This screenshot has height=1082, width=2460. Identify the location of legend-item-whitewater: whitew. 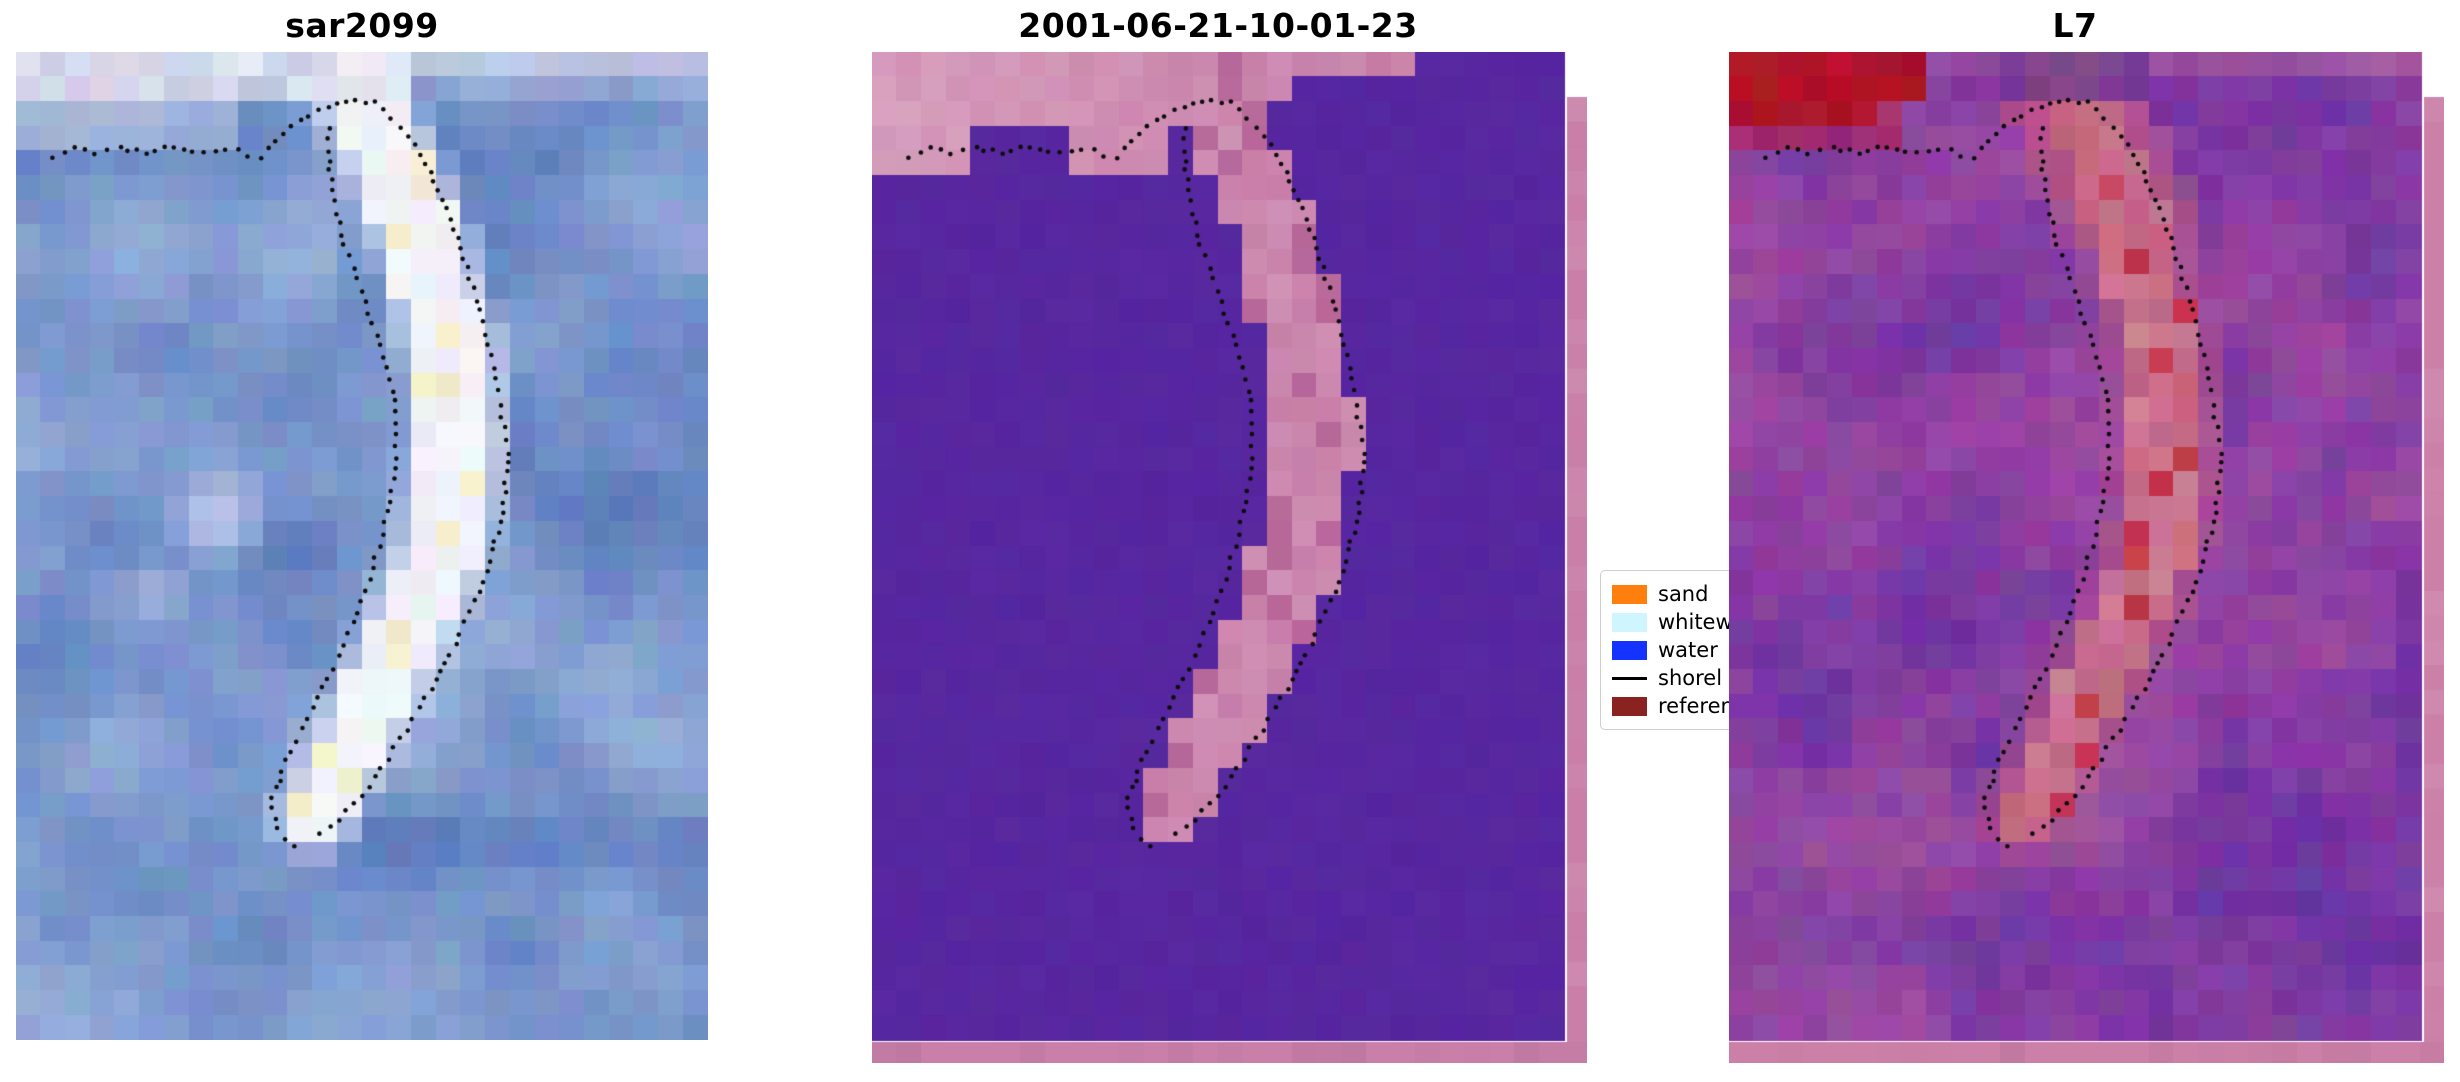
(1703, 622).